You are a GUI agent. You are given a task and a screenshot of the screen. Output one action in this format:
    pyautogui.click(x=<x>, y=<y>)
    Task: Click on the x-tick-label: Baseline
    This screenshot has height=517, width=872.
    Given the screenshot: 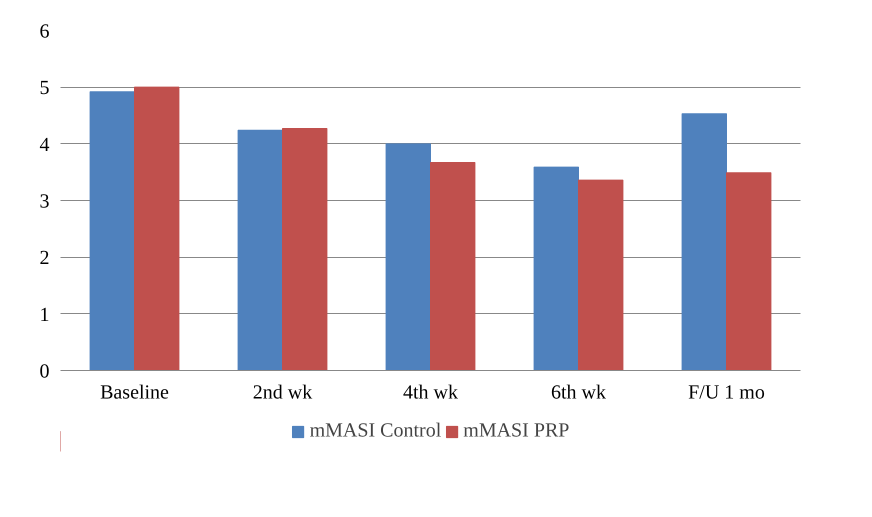 What is the action you would take?
    pyautogui.click(x=135, y=393)
    